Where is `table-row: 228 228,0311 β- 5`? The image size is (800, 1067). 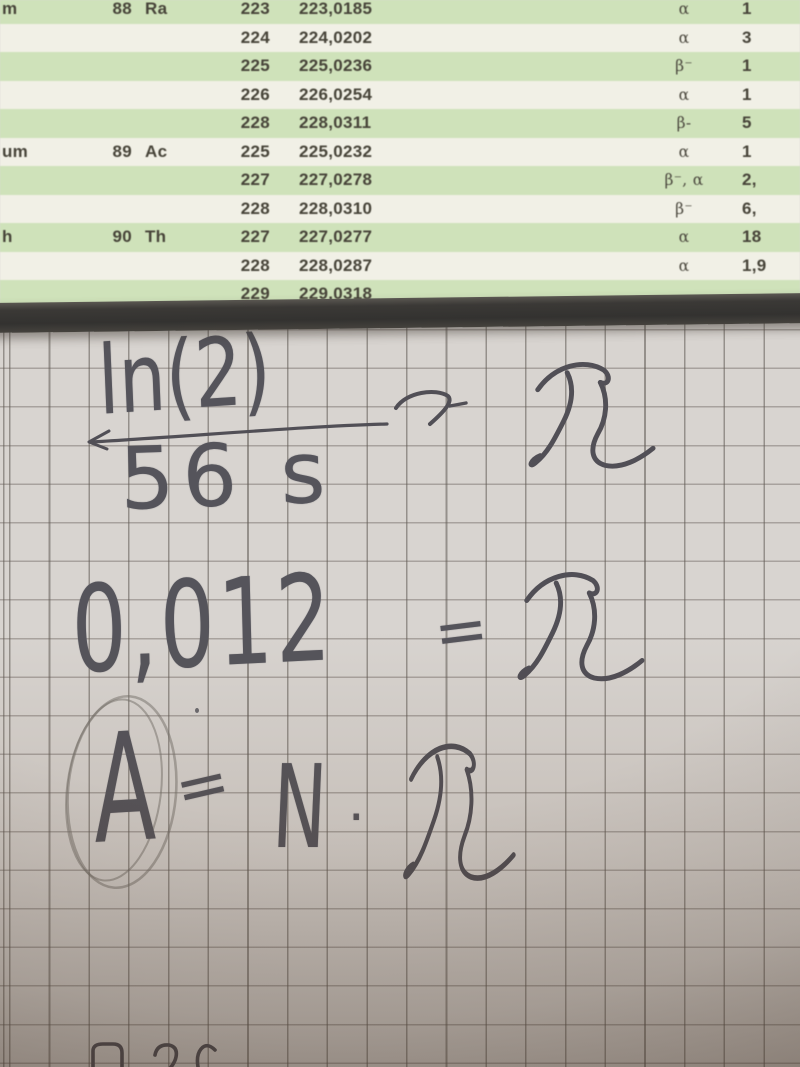
table-row: 228 228,0311 β- 5 is located at coordinates (400, 123).